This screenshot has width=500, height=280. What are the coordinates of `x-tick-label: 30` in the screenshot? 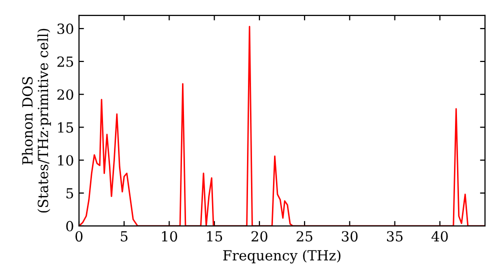 It's located at (350, 236).